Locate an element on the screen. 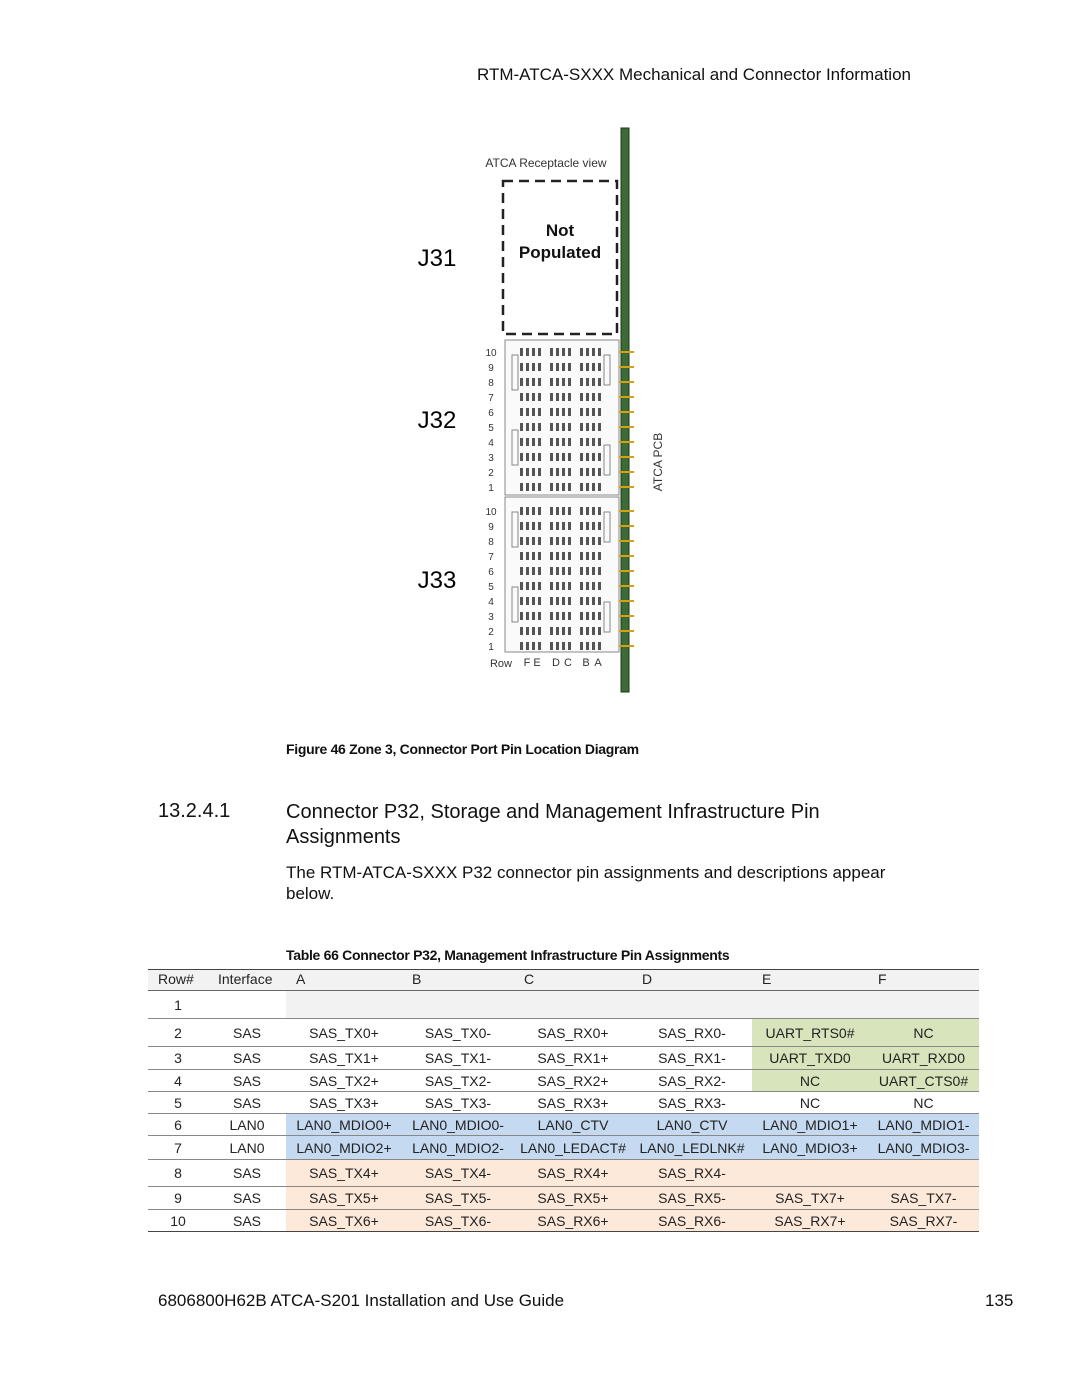 Image resolution: width=1080 pixels, height=1397 pixels. connector-label: J31 is located at coordinates (437, 258).